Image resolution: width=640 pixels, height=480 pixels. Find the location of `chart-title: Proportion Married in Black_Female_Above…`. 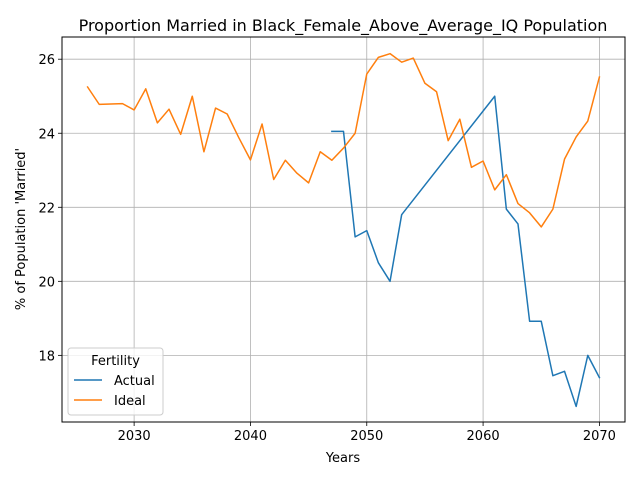

chart-title: Proportion Married in Black_Female_Above… is located at coordinates (343, 26).